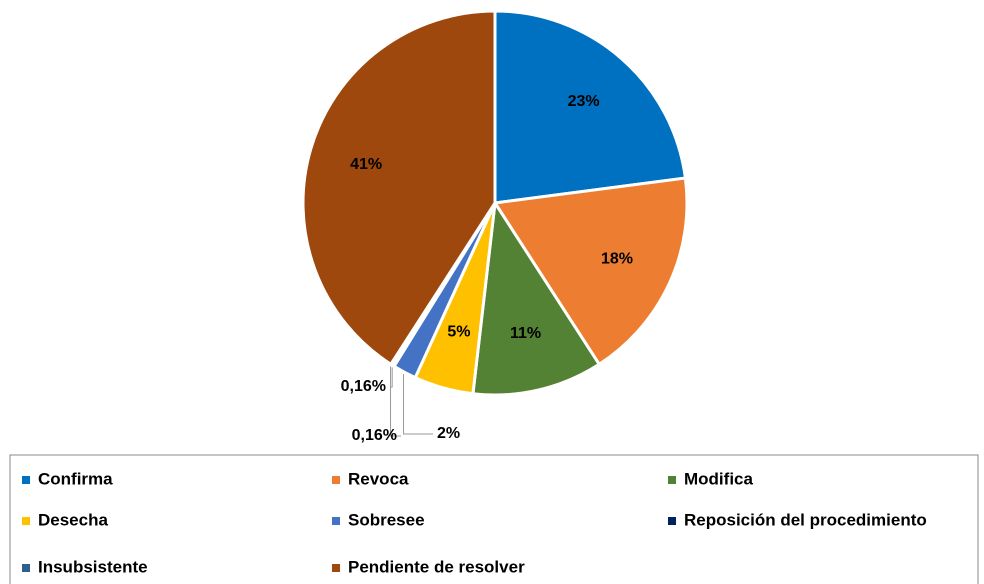  What do you see at coordinates (386, 519) in the screenshot?
I see `legend-label: Sobresee` at bounding box center [386, 519].